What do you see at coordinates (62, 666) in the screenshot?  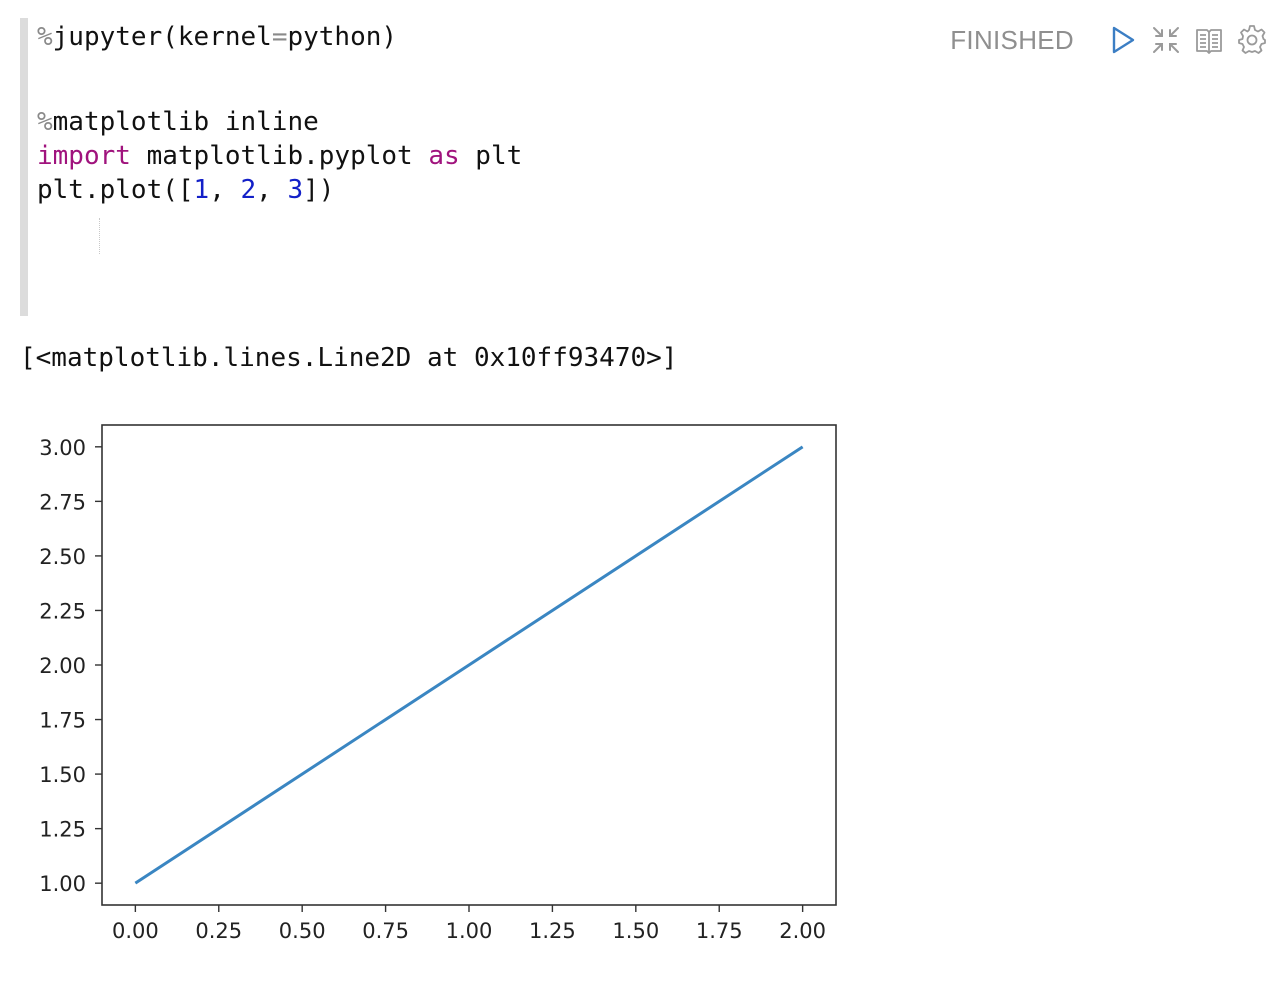 I see `y-tick-label: 2.00` at bounding box center [62, 666].